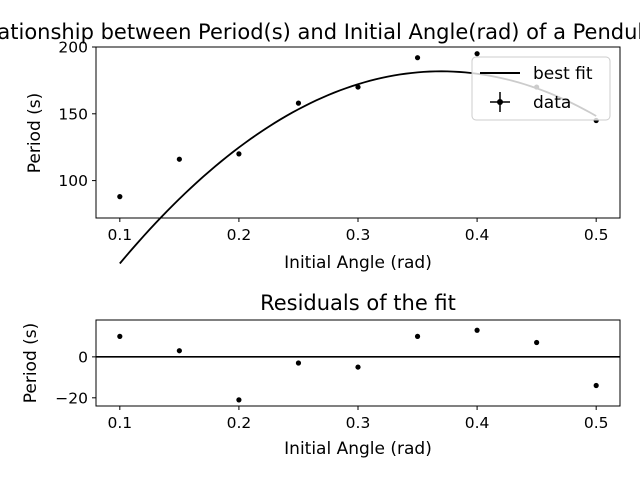  I want to click on residuals-chart-y-tick-label: 0, so click(83, 357).